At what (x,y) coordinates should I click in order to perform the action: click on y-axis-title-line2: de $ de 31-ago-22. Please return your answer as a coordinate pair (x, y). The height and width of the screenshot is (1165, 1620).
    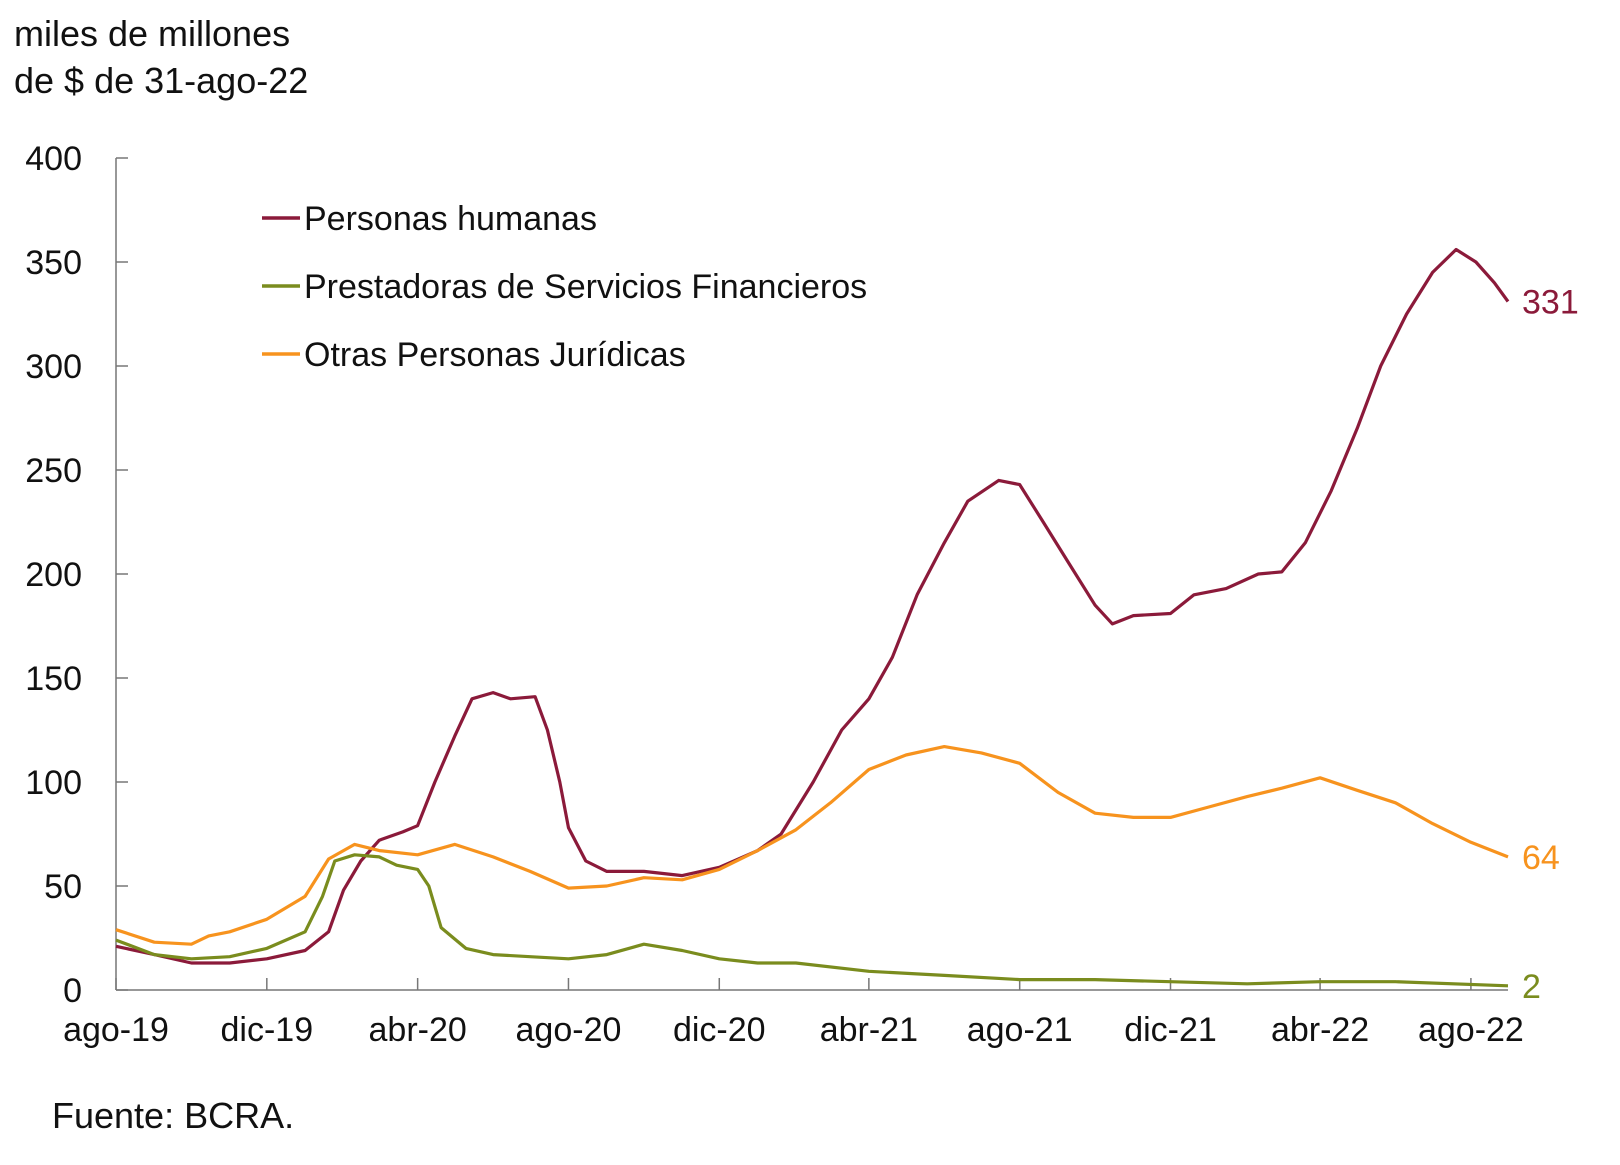
    Looking at the image, I should click on (161, 80).